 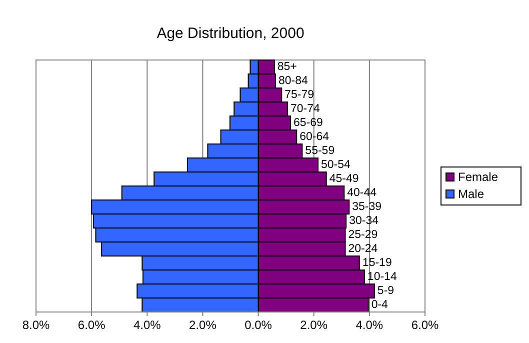 What do you see at coordinates (382, 277) in the screenshot?
I see `y-tick-label: 10-14` at bounding box center [382, 277].